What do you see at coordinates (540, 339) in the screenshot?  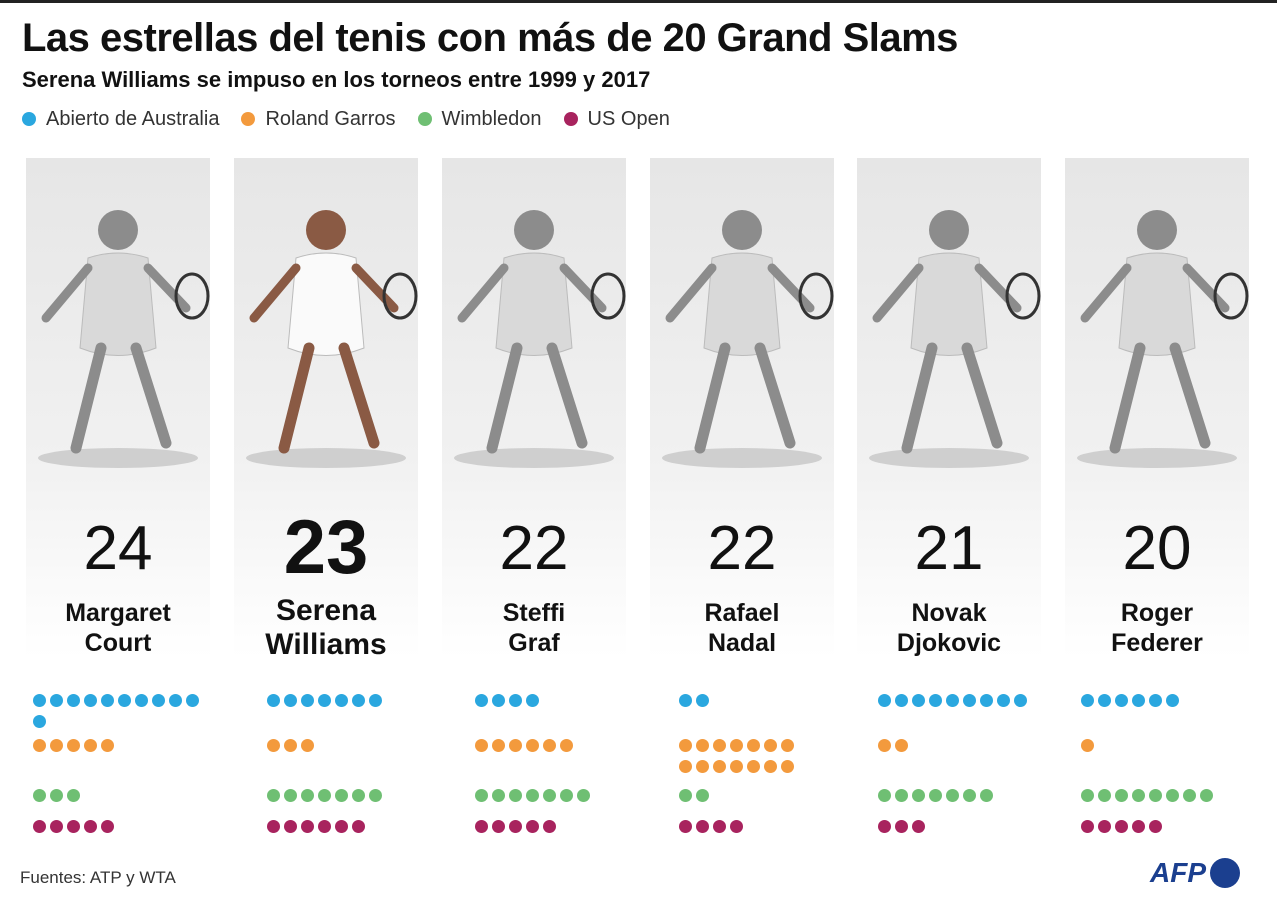 I see `player-photo-graf` at bounding box center [540, 339].